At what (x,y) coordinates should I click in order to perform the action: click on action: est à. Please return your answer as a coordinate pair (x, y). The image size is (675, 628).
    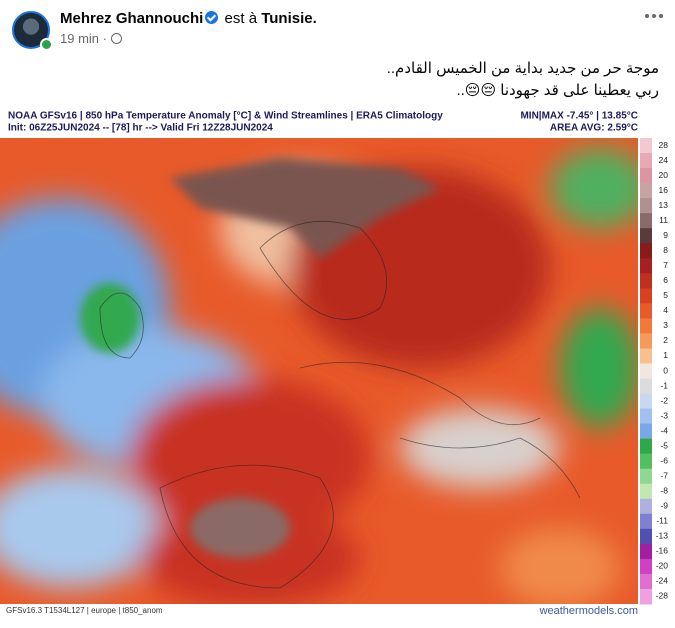
    Looking at the image, I should click on (241, 18).